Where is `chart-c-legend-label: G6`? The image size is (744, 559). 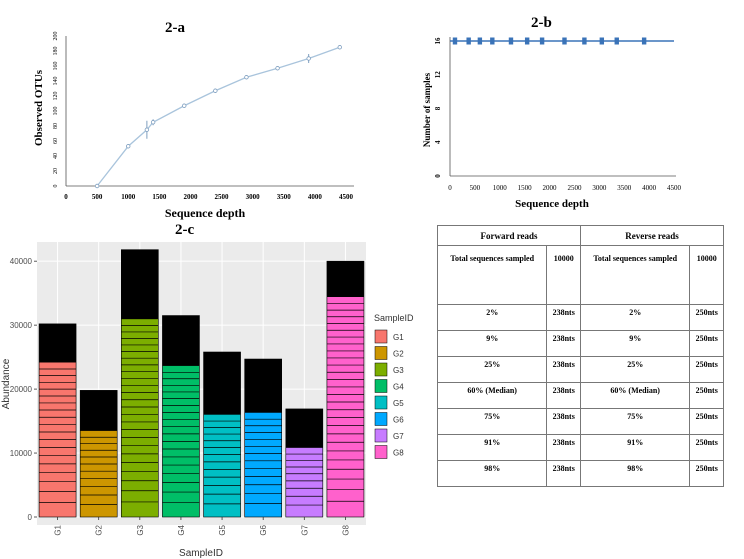
chart-c-legend-label: G6 is located at coordinates (398, 420).